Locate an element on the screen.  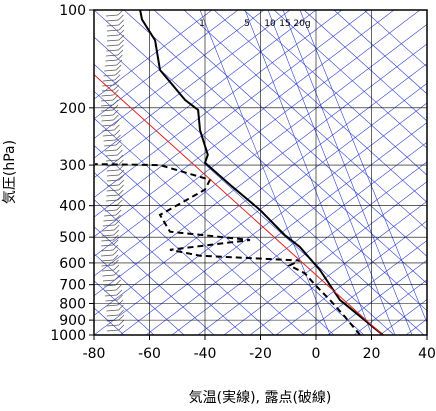
y-tick-label: 300 is located at coordinates (72, 166).